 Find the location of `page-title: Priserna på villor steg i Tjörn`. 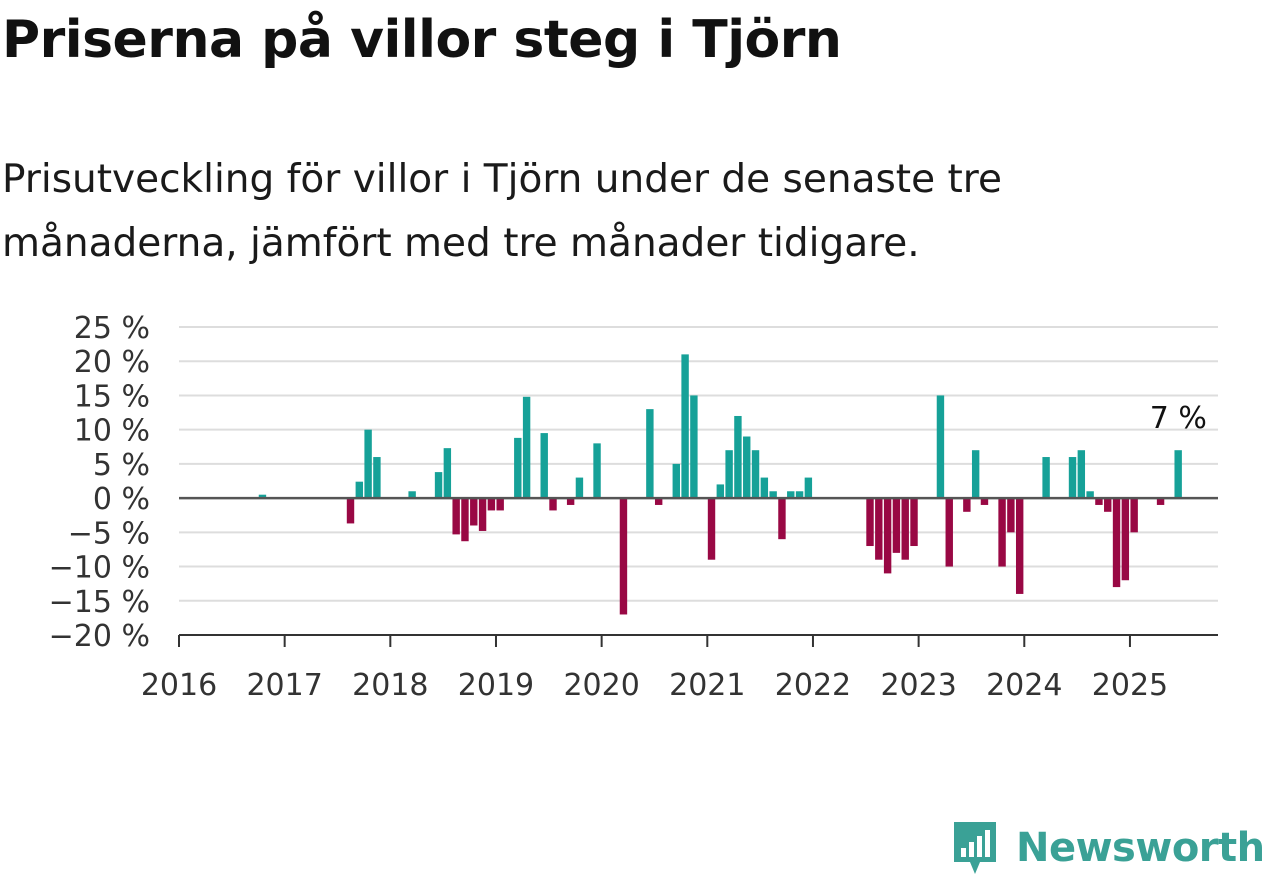

page-title: Priserna på villor steg i Tjörn is located at coordinates (422, 40).